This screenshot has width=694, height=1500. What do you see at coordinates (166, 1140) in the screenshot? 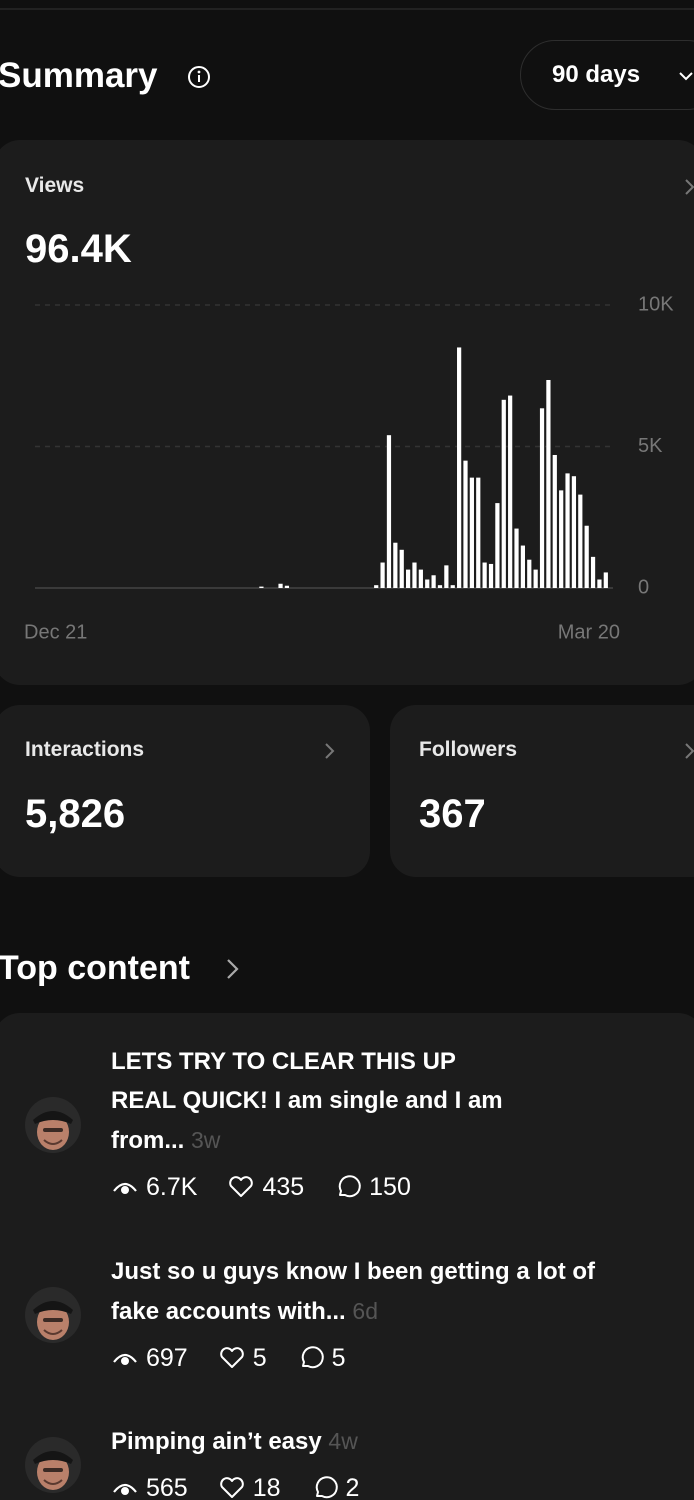
I see `post-text: from... 3w` at bounding box center [166, 1140].